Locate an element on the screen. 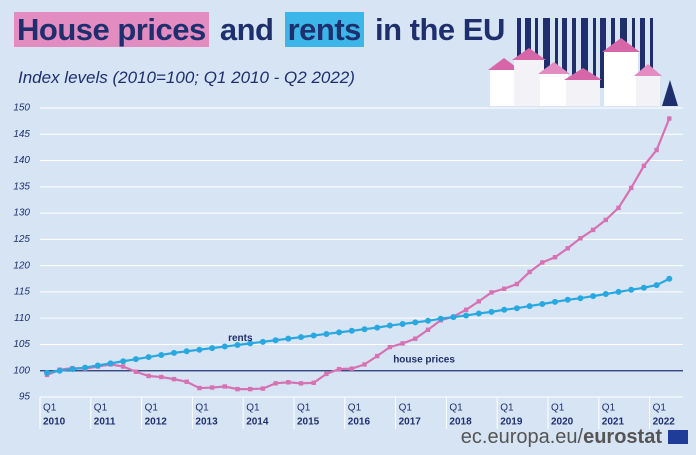 Image resolution: width=696 pixels, height=455 pixels. y-tick-label: 115 is located at coordinates (22, 292).